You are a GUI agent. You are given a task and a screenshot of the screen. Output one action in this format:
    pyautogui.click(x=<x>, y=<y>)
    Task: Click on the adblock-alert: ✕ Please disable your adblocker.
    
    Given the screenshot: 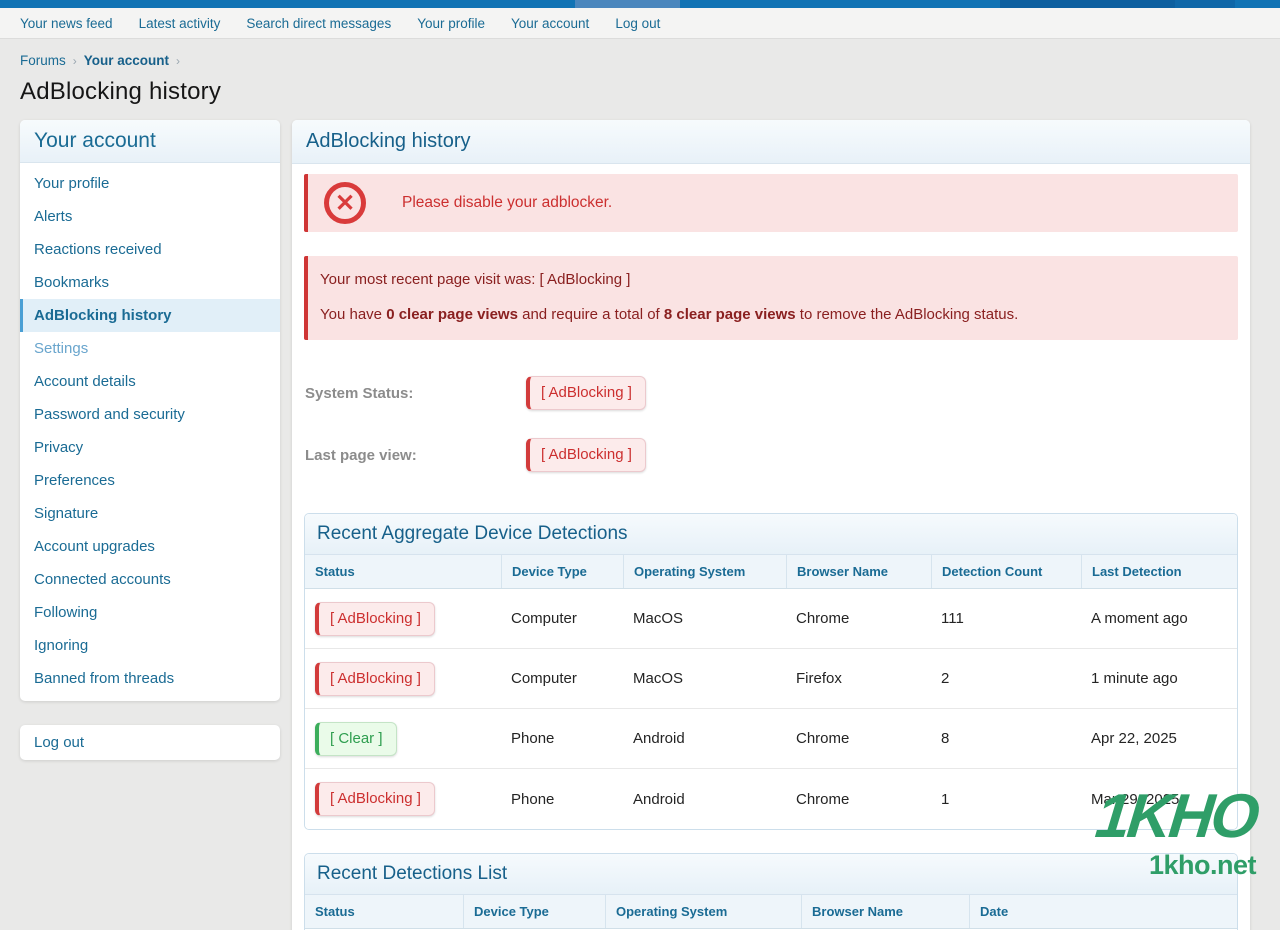 What is the action you would take?
    pyautogui.click(x=771, y=203)
    